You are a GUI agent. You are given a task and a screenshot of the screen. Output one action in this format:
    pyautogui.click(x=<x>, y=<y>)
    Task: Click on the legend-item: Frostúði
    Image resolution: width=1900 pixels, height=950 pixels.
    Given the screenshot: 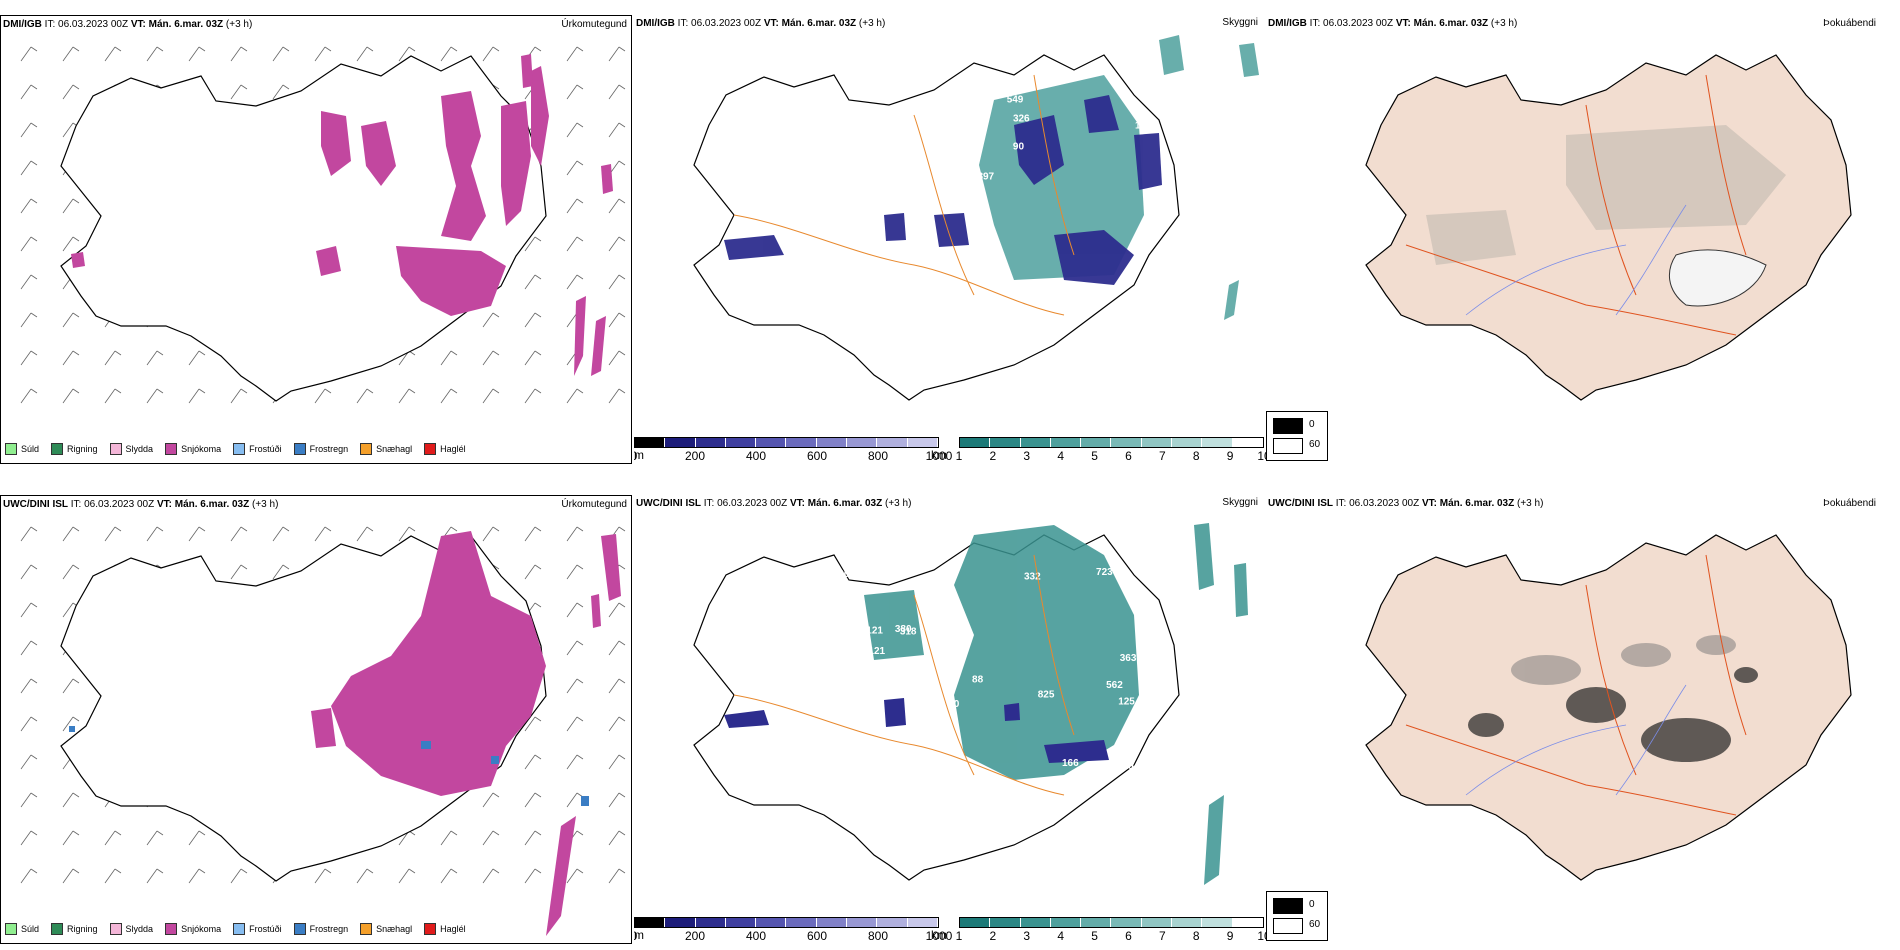 What is the action you would take?
    pyautogui.click(x=257, y=929)
    